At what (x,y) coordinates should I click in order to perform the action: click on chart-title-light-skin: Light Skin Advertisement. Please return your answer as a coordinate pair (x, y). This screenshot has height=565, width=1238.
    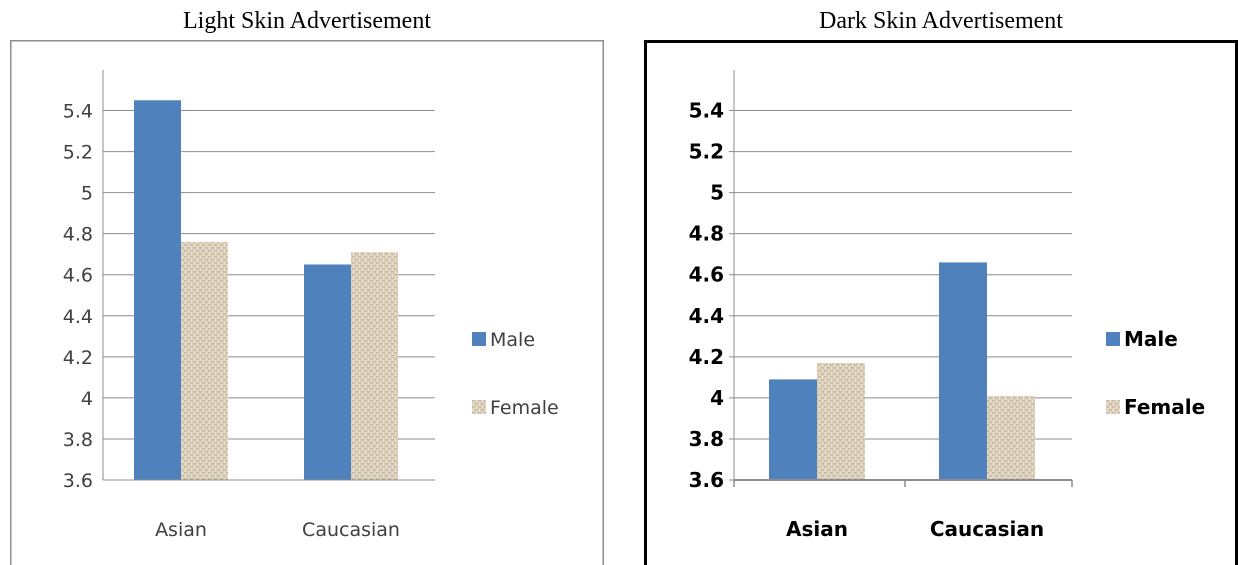
    Looking at the image, I should click on (307, 21).